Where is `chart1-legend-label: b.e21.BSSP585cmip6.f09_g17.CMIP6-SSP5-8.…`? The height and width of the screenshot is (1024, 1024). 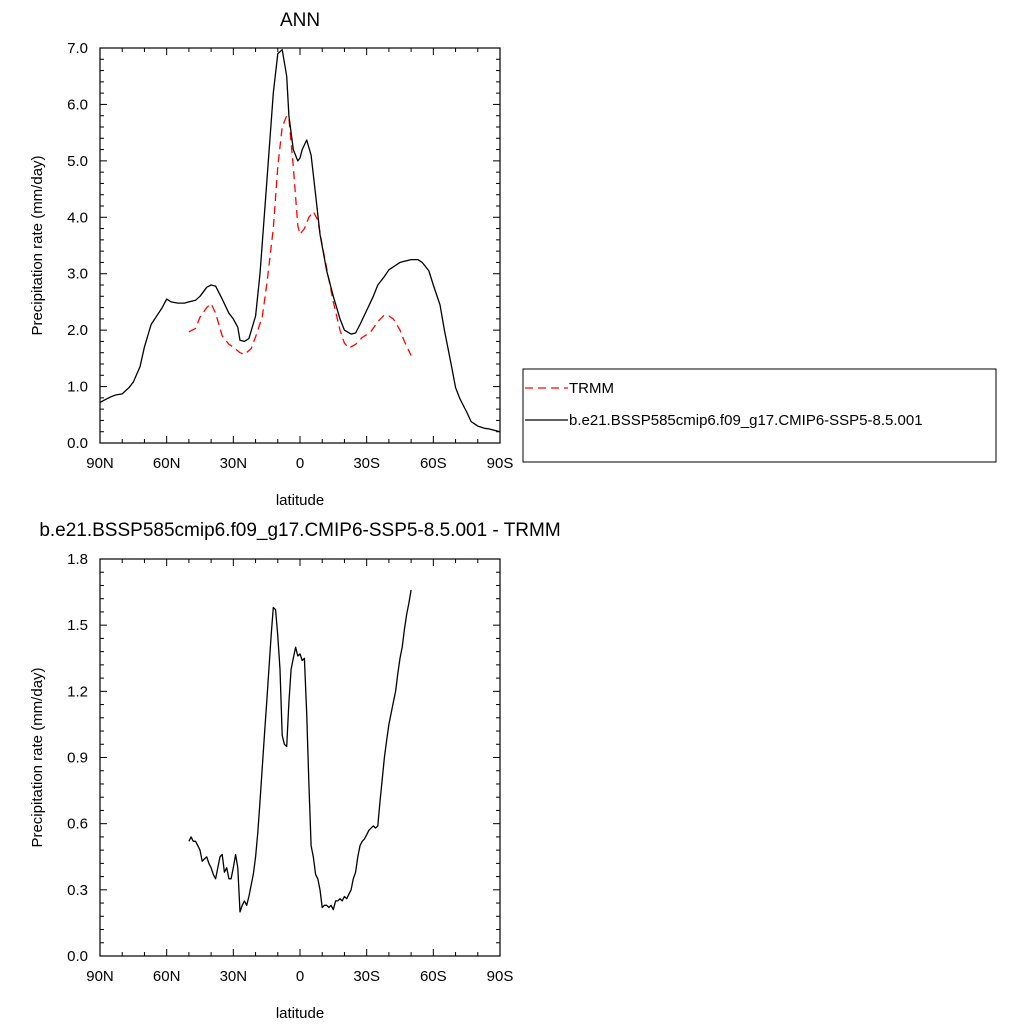 chart1-legend-label: b.e21.BSSP585cmip6.f09_g17.CMIP6-SSP5-8.… is located at coordinates (746, 420).